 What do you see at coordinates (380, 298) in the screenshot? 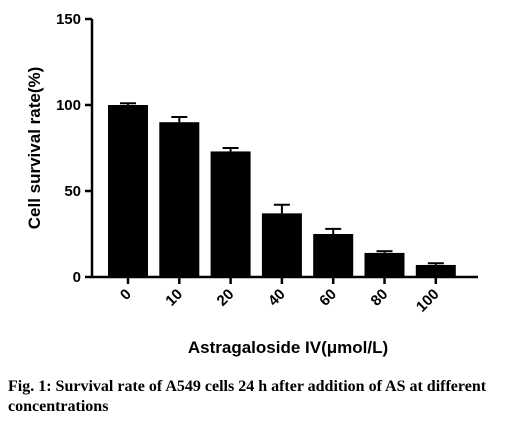
I see `x-tick-label: 80` at bounding box center [380, 298].